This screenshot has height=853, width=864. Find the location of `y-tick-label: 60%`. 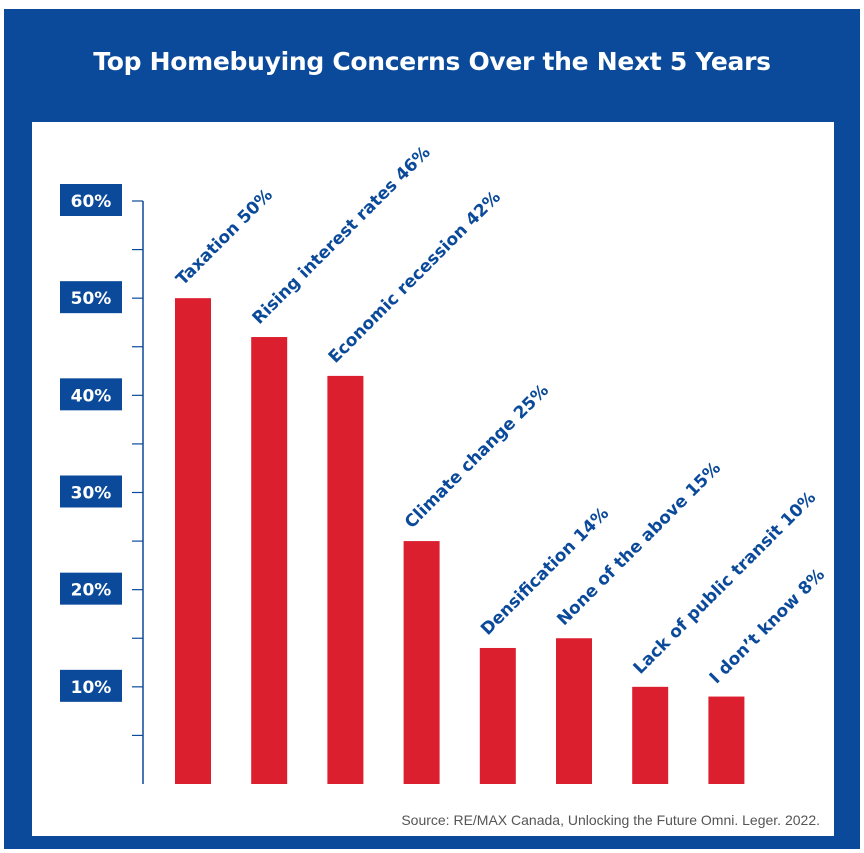

y-tick-label: 60% is located at coordinates (91, 202).